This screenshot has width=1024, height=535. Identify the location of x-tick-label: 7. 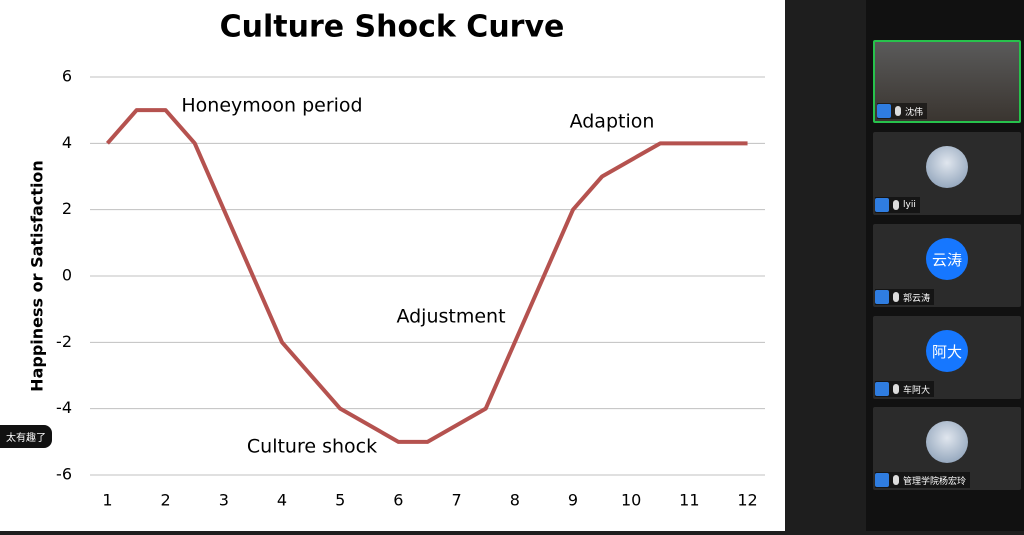
(457, 500).